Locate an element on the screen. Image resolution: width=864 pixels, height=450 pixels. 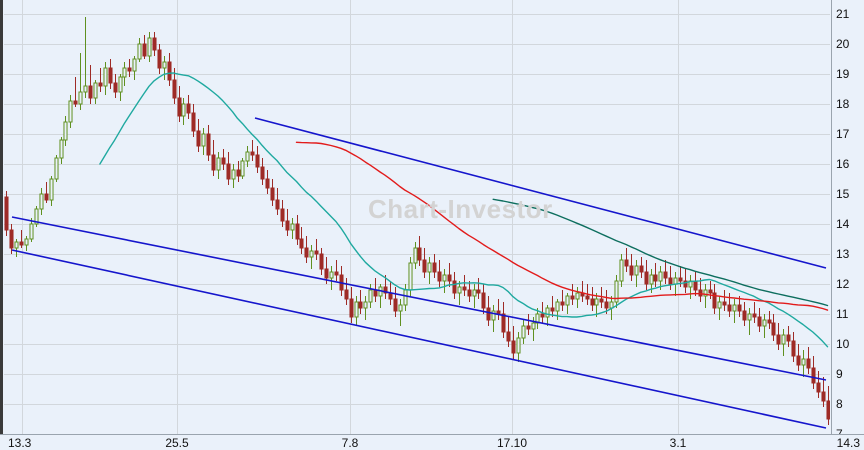
y-axis-tick-10: 10 is located at coordinates (843, 344).